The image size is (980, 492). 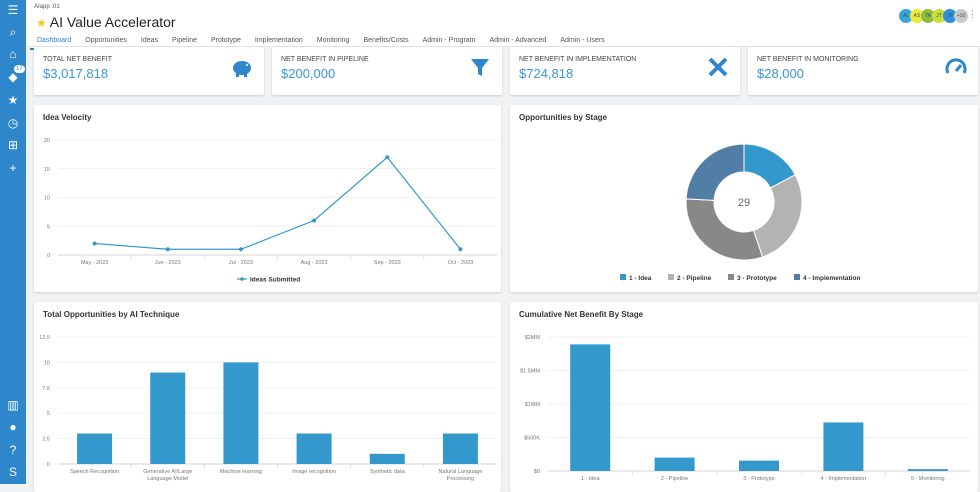 What do you see at coordinates (675, 479) in the screenshot?
I see `x-tick-label: 2 - Pipeline` at bounding box center [675, 479].